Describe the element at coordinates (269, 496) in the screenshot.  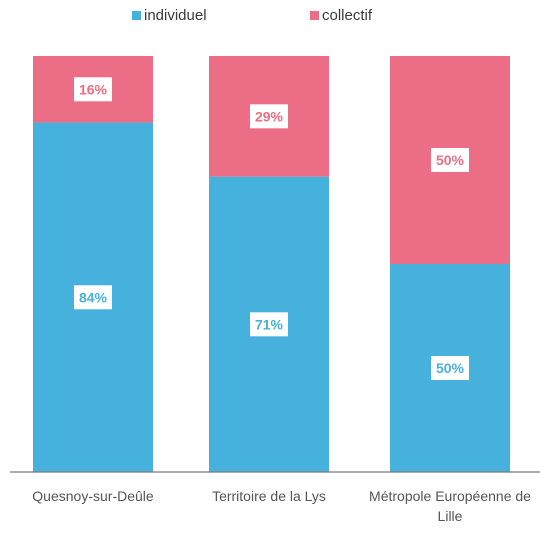
I see `category-label: Territoire de la Lys` at that location.